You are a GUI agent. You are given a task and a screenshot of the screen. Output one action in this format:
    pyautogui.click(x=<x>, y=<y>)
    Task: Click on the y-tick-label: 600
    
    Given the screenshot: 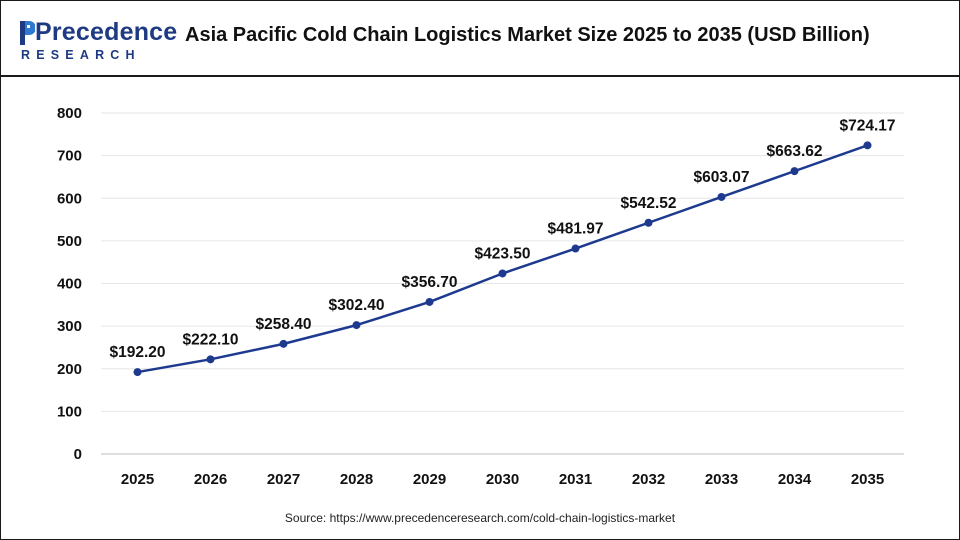 What is the action you would take?
    pyautogui.click(x=69, y=198)
    